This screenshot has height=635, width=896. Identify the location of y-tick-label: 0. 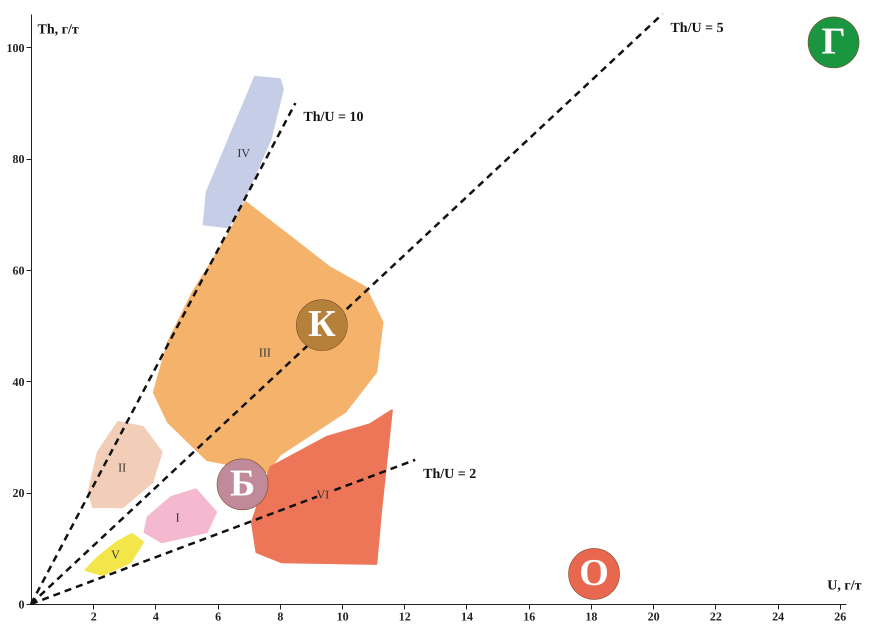
(21, 605).